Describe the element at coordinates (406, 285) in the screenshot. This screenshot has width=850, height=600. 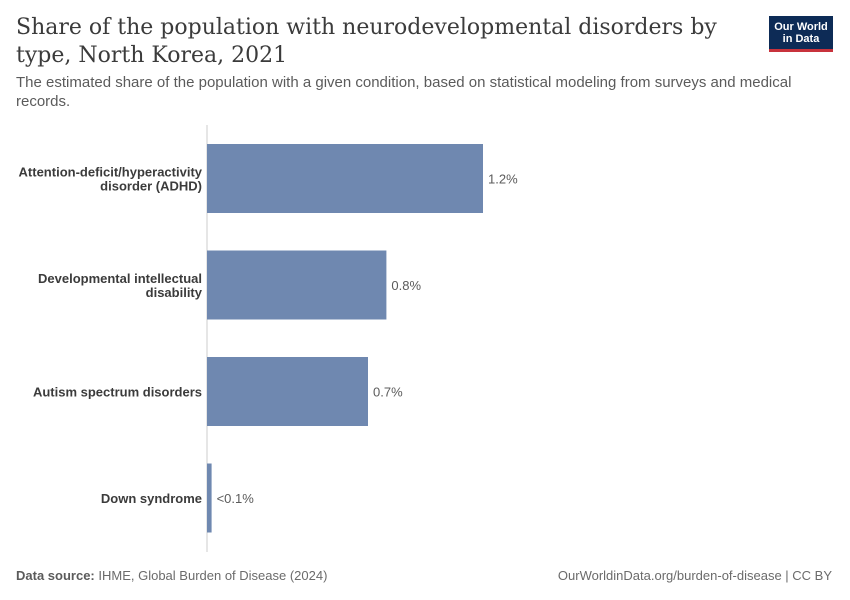
I see `value-label-1: 0.8%` at that location.